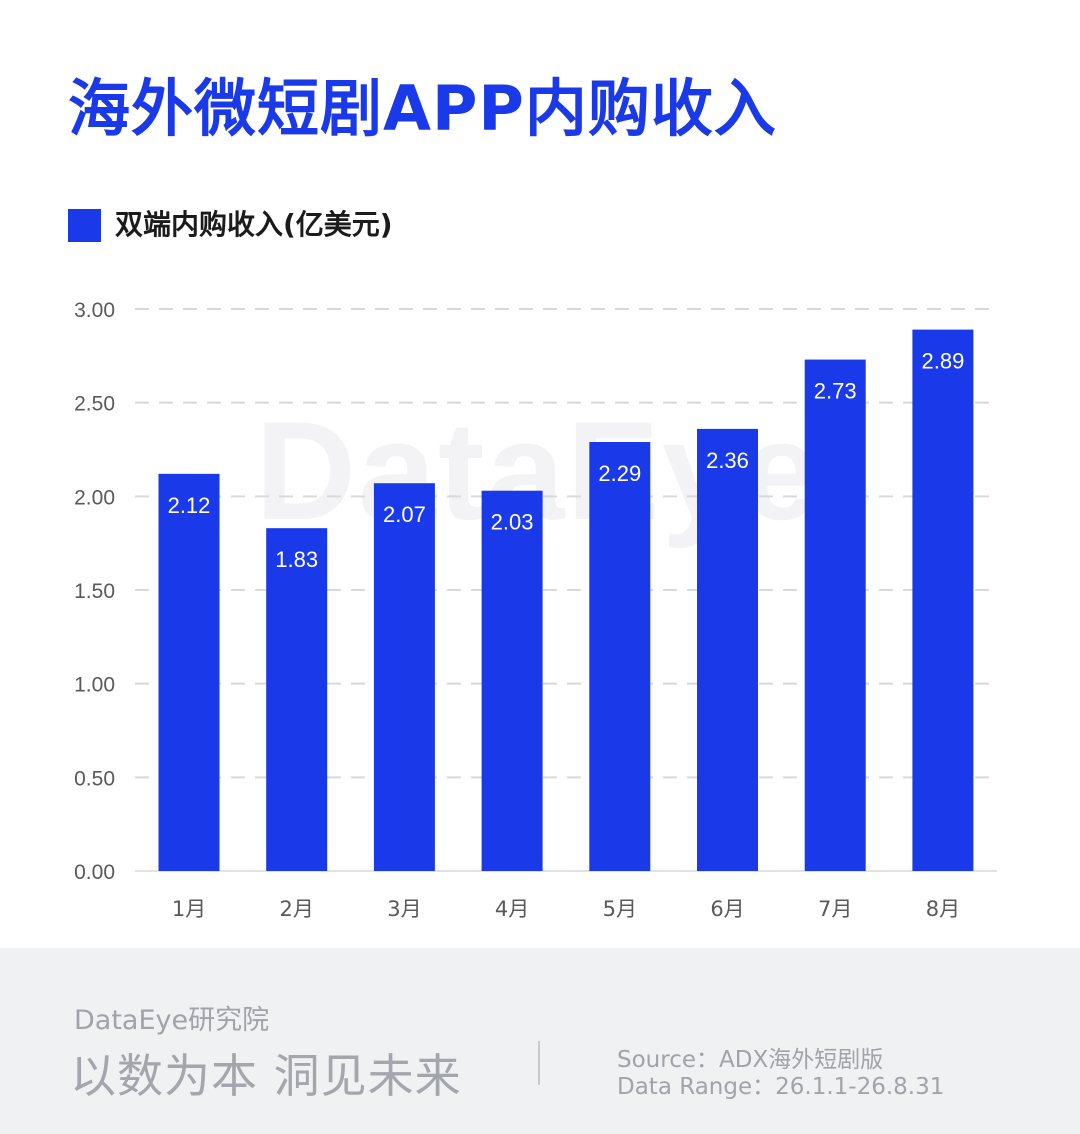 The width and height of the screenshot is (1080, 1134). I want to click on data-label: 2.73, so click(835, 391).